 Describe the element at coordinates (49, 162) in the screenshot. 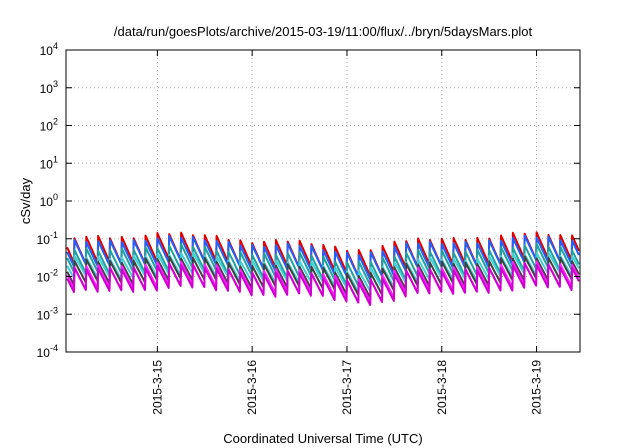

I see `y-tick-label: 10¹` at that location.